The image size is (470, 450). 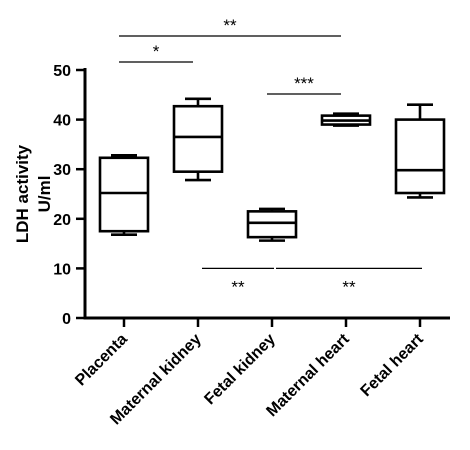 I want to click on y-tick-label-30: 30, so click(x=62, y=170).